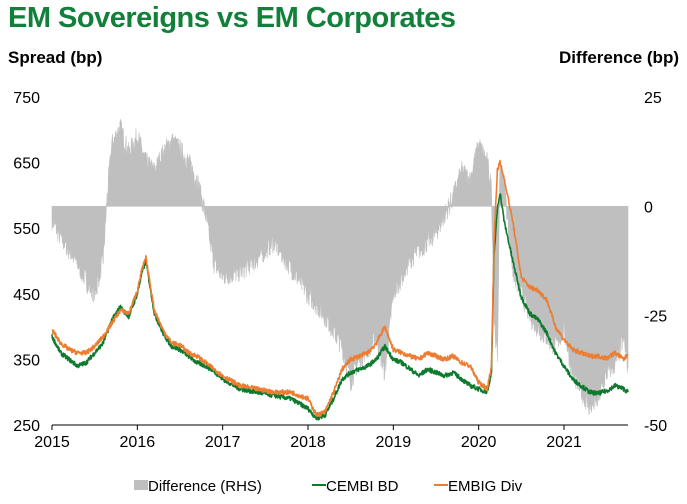 The height and width of the screenshot is (504, 687). What do you see at coordinates (26, 164) in the screenshot?
I see `y-tick-label: 650` at bounding box center [26, 164].